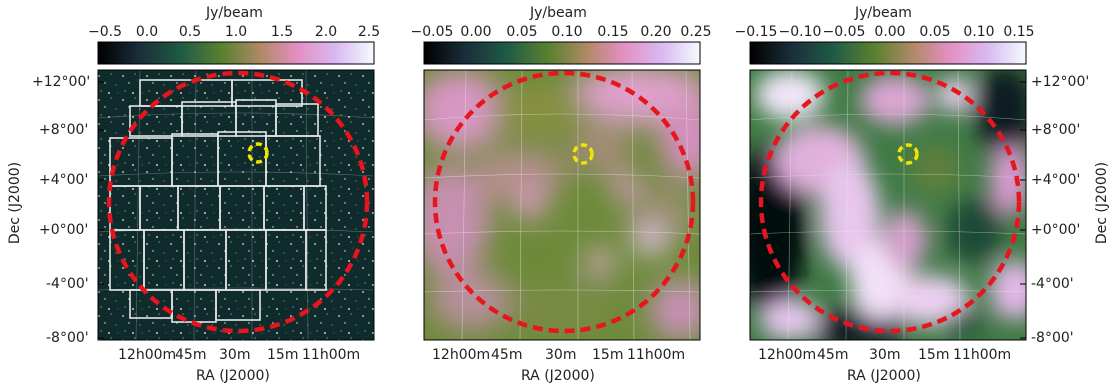 The height and width of the screenshot is (390, 1117). I want to click on y-tick-right: +12°00', so click(1060, 82).